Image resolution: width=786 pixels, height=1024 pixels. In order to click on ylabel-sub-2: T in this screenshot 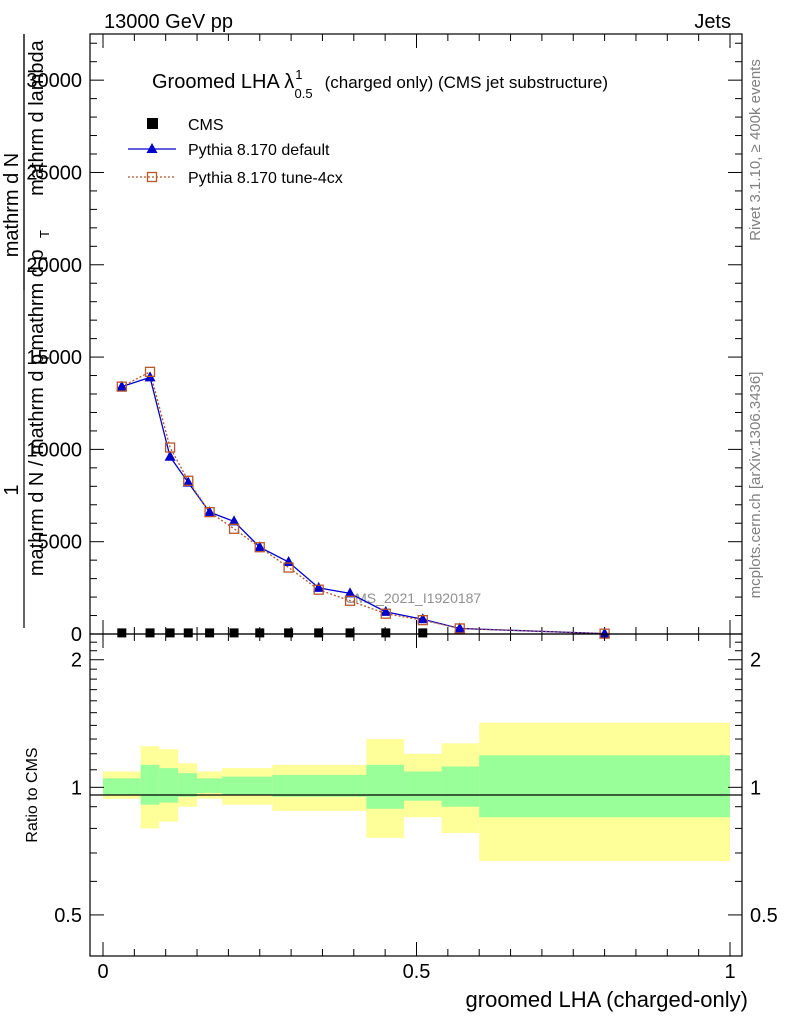, I will do `click(44, 234)`.